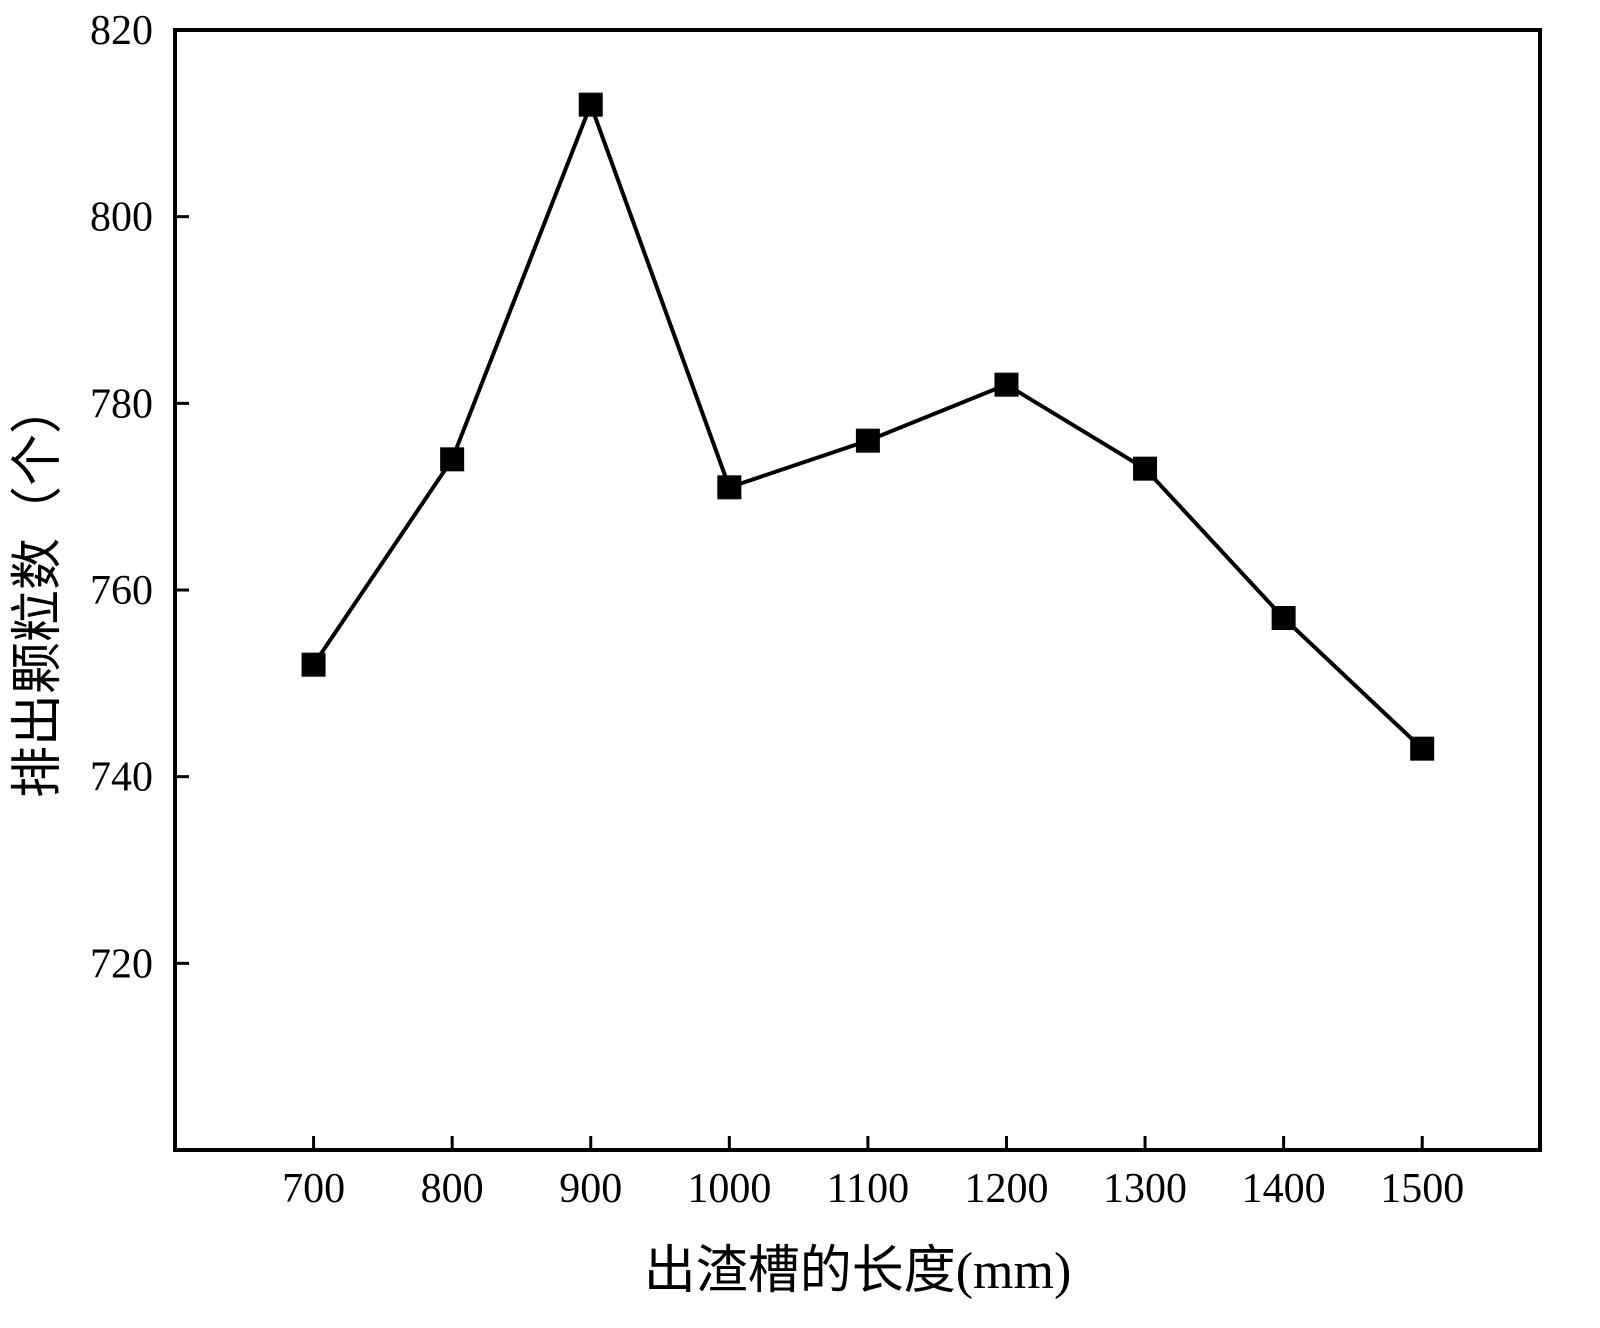  Describe the element at coordinates (121, 218) in the screenshot. I see `y-tick-label: 800` at that location.